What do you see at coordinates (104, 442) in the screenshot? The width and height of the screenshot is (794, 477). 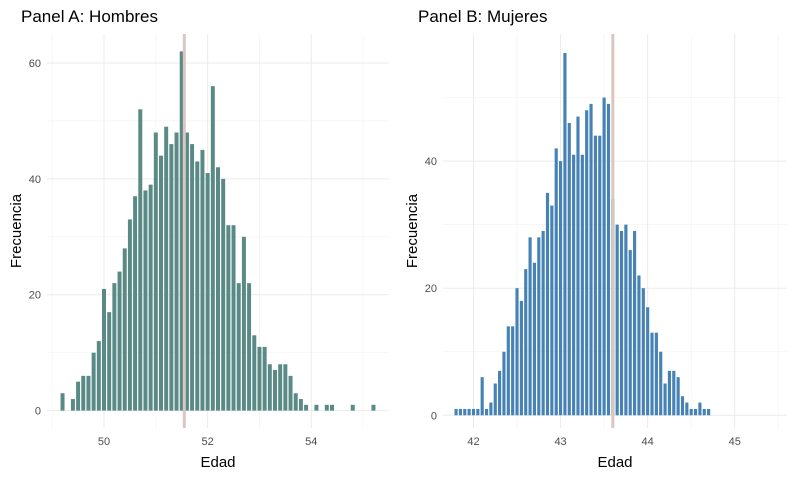 I see `x-tick-label: 50` at bounding box center [104, 442].